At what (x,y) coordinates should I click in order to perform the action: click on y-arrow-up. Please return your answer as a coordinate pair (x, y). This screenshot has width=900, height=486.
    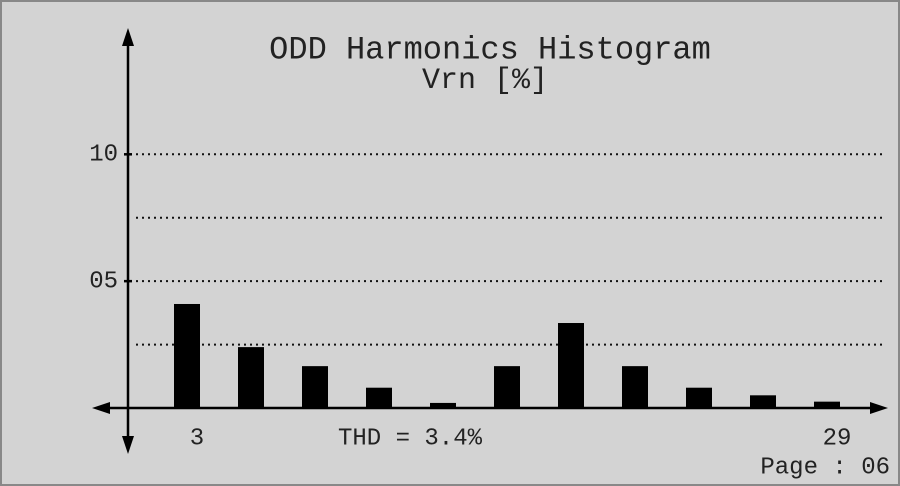
    Looking at the image, I should click on (128, 37).